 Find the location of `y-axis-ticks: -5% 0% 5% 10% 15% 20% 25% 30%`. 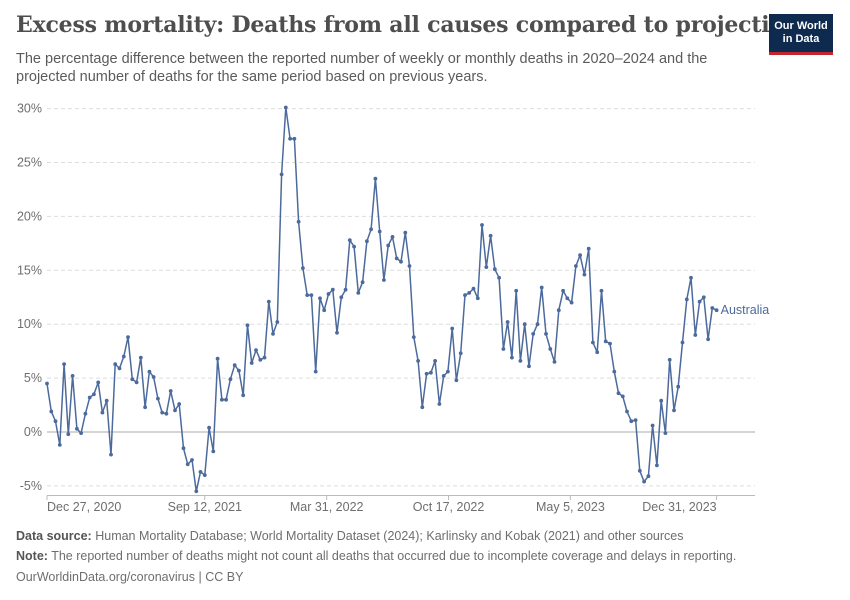

y-axis-ticks: -5% 0% 5% 10% 15% 20% 25% 30% is located at coordinates (29, 297).